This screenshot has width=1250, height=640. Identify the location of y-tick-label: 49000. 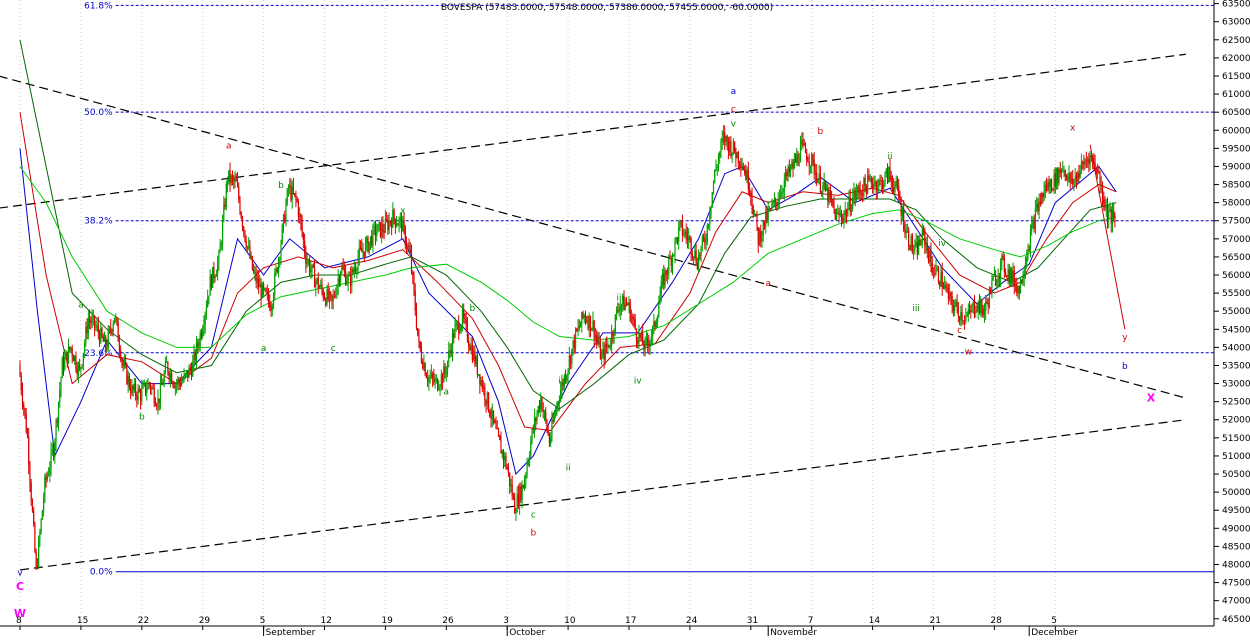
(1236, 529).